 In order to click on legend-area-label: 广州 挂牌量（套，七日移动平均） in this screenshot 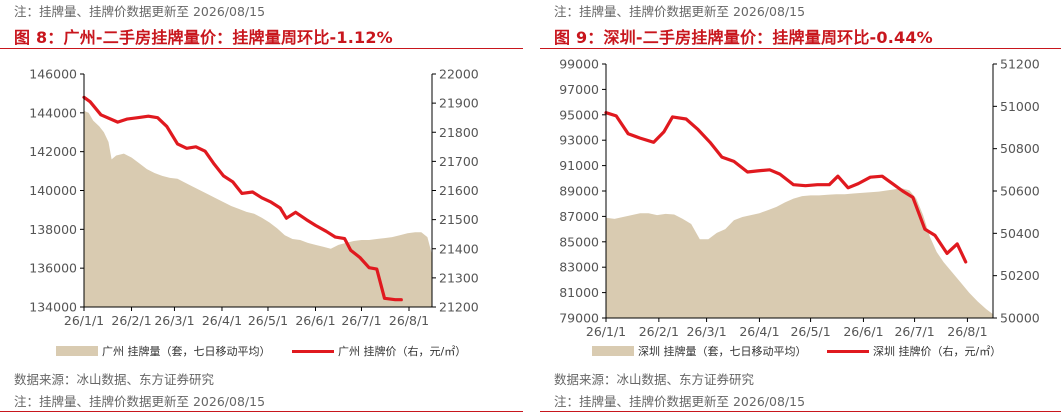, I will do `click(186, 351)`.